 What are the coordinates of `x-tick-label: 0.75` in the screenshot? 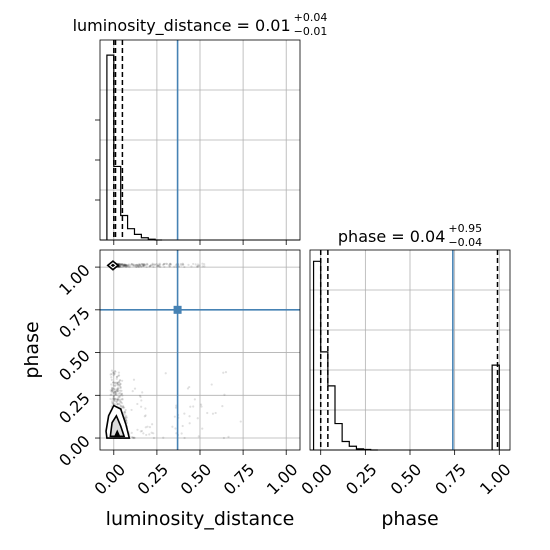 It's located at (450, 479).